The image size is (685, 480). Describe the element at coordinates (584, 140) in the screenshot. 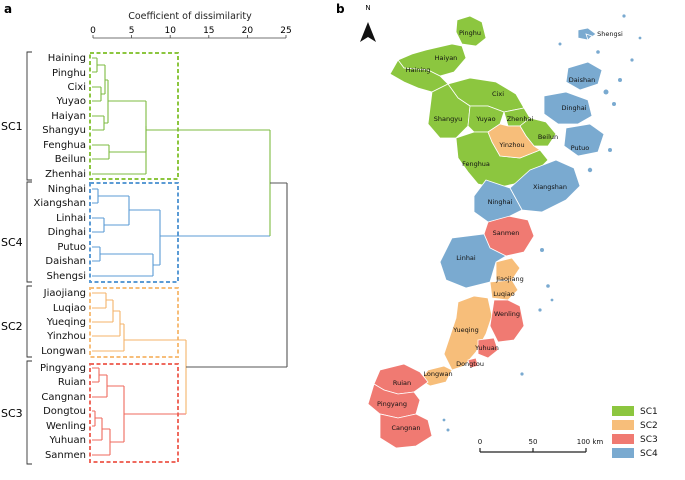

I see `region-putuo` at that location.